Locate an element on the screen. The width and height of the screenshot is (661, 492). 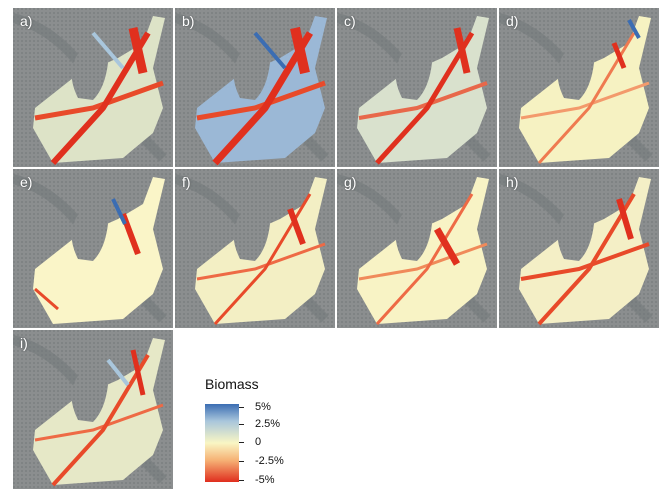
map-panel-g: g) is located at coordinates (417, 248).